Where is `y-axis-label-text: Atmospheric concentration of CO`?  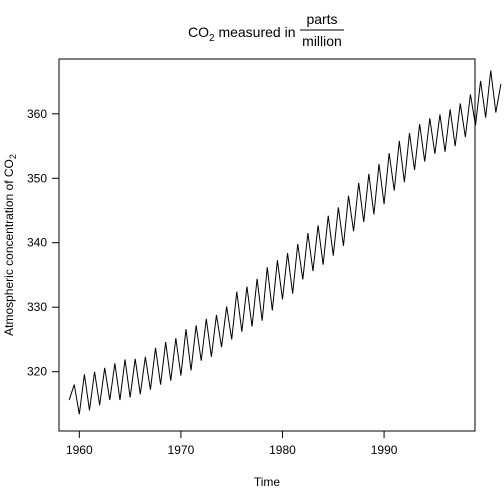 y-axis-label-text: Atmospheric concentration of CO is located at coordinates (9, 247).